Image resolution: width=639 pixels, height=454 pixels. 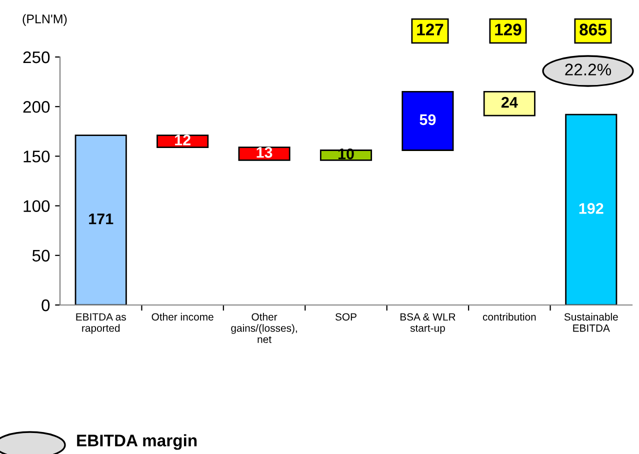 I want to click on data-label: 24, so click(x=509, y=102).